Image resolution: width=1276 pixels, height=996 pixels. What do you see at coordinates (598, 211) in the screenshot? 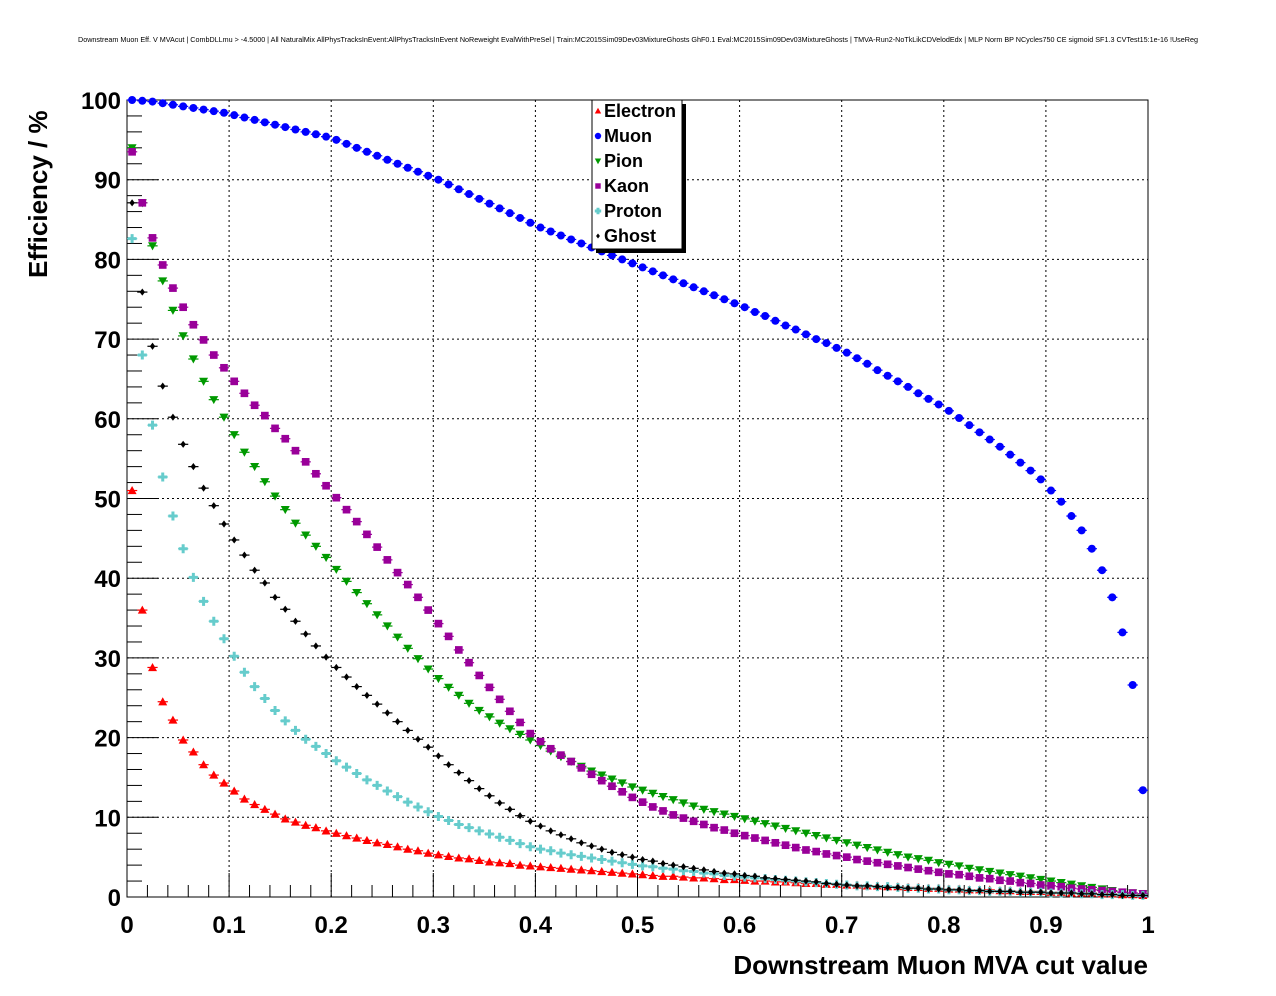
I see `legend-marker-proton-icon` at bounding box center [598, 211].